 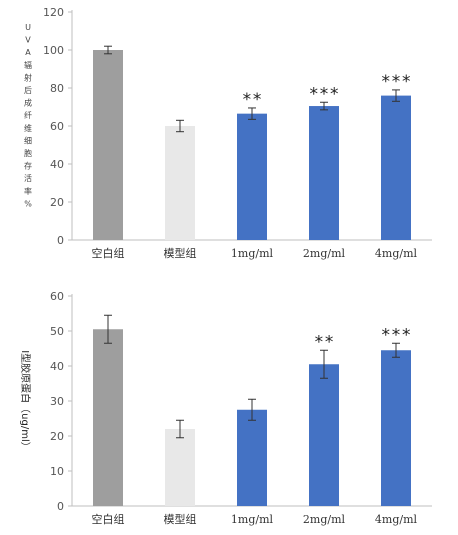 I want to click on chart1-y-tick-label: 60, so click(x=57, y=126).